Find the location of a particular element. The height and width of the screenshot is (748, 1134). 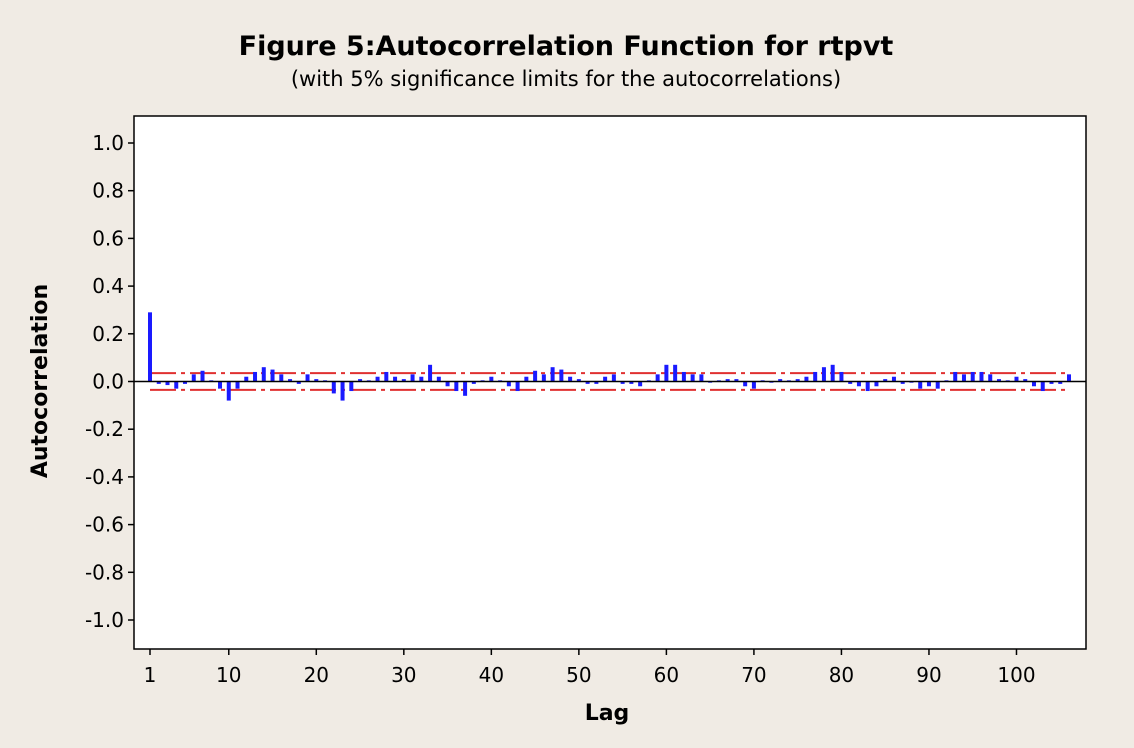

x-tick-label: 80 is located at coordinates (841, 675).